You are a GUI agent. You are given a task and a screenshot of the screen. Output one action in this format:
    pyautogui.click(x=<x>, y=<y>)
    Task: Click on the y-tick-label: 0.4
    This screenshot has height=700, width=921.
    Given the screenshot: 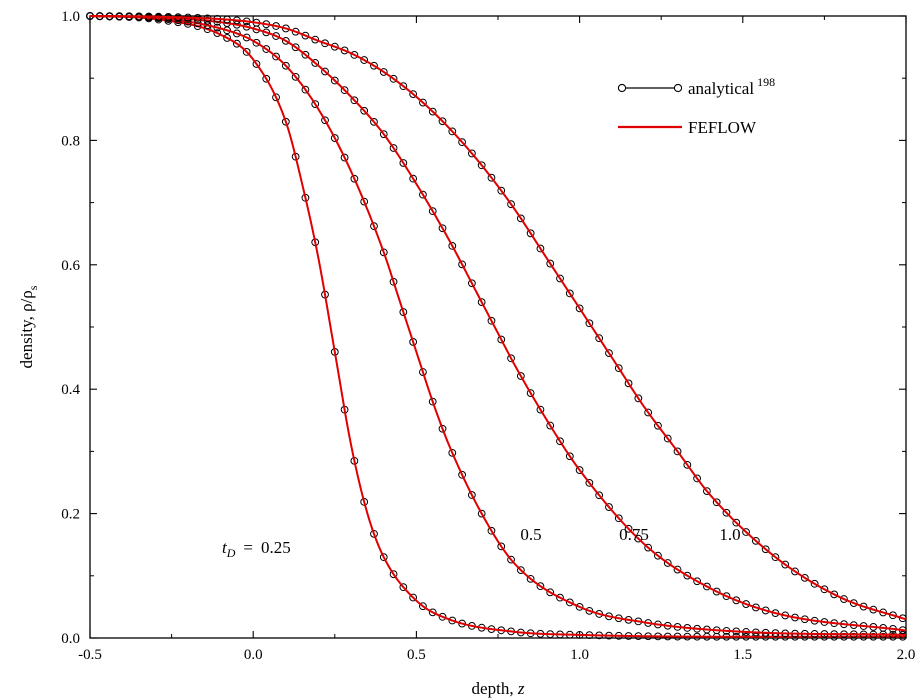 What is the action you would take?
    pyautogui.click(x=70, y=390)
    